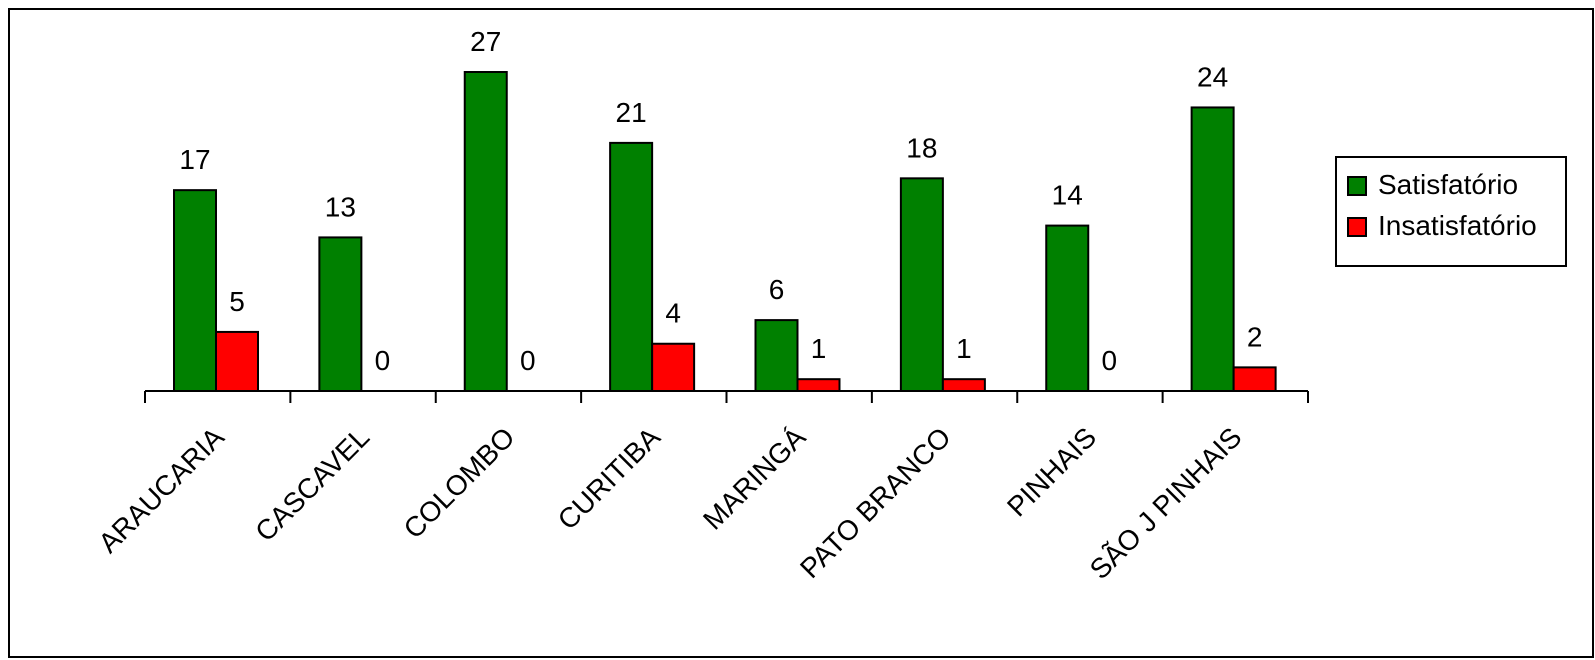 The image size is (1595, 660). I want to click on data-label: 4, so click(673, 313).